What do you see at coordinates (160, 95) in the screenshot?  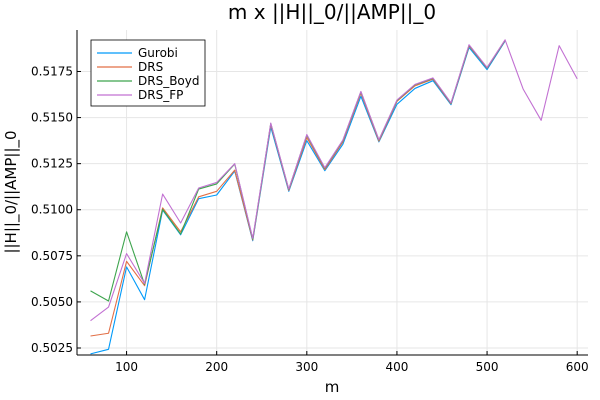 I see `legend-label: DRS_FP` at bounding box center [160, 95].